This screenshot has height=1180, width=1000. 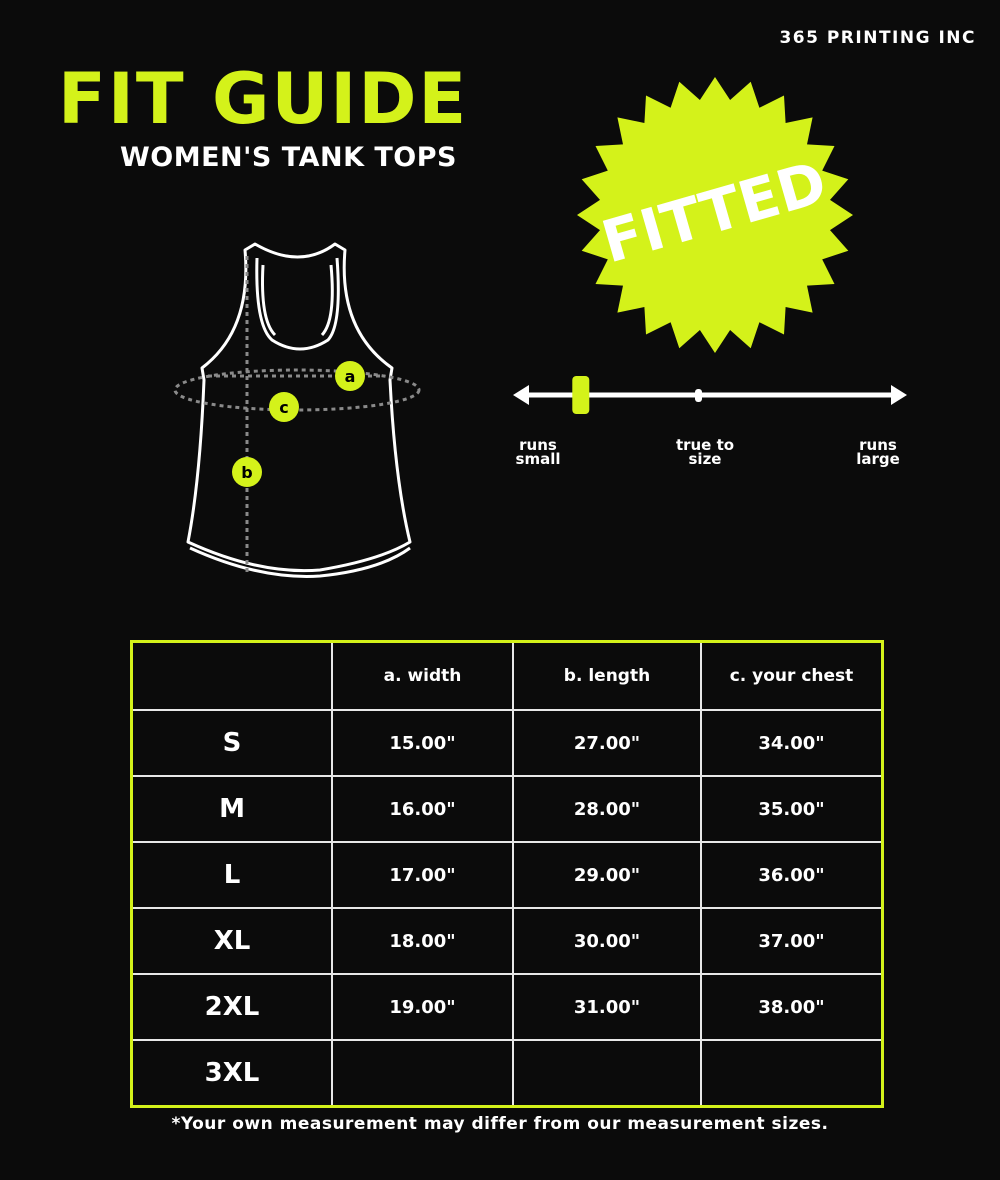 What do you see at coordinates (792, 675) in the screenshot?
I see `header-cell: c. your chest` at bounding box center [792, 675].